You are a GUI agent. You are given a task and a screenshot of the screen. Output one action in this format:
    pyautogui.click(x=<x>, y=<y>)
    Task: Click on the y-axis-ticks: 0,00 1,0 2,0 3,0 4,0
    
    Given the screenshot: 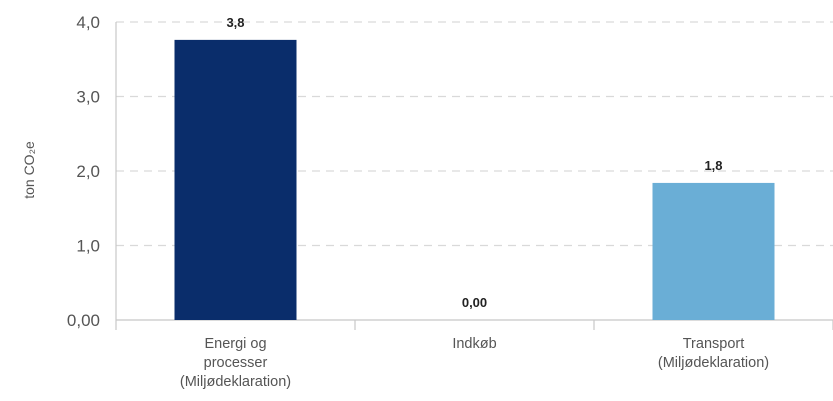 What is the action you would take?
    pyautogui.click(x=83, y=171)
    